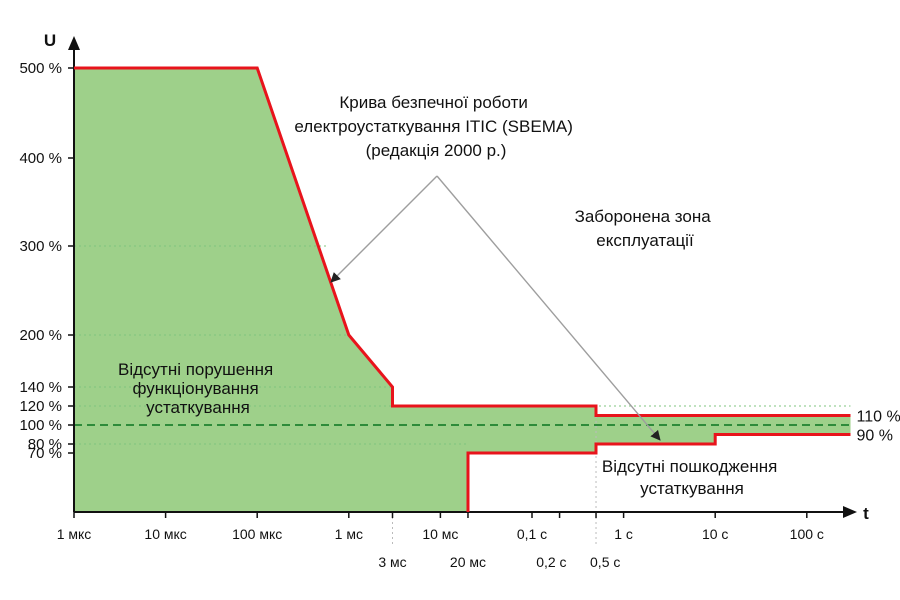  I want to click on y-tick-label: 120 %, so click(40, 406).